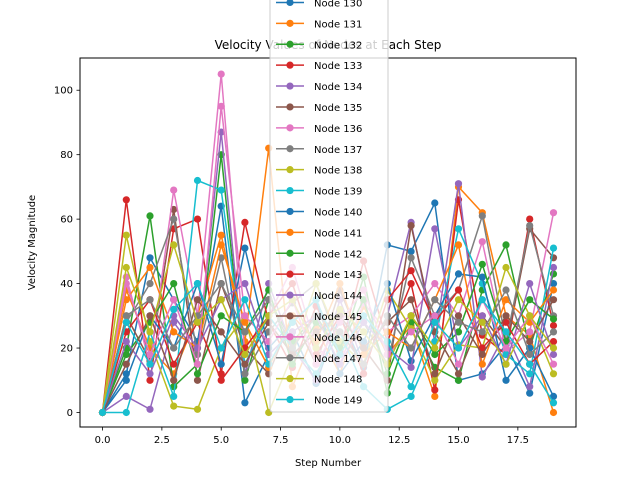 The image size is (640, 480). I want to click on legend-entry: Node 137, so click(319, 150).